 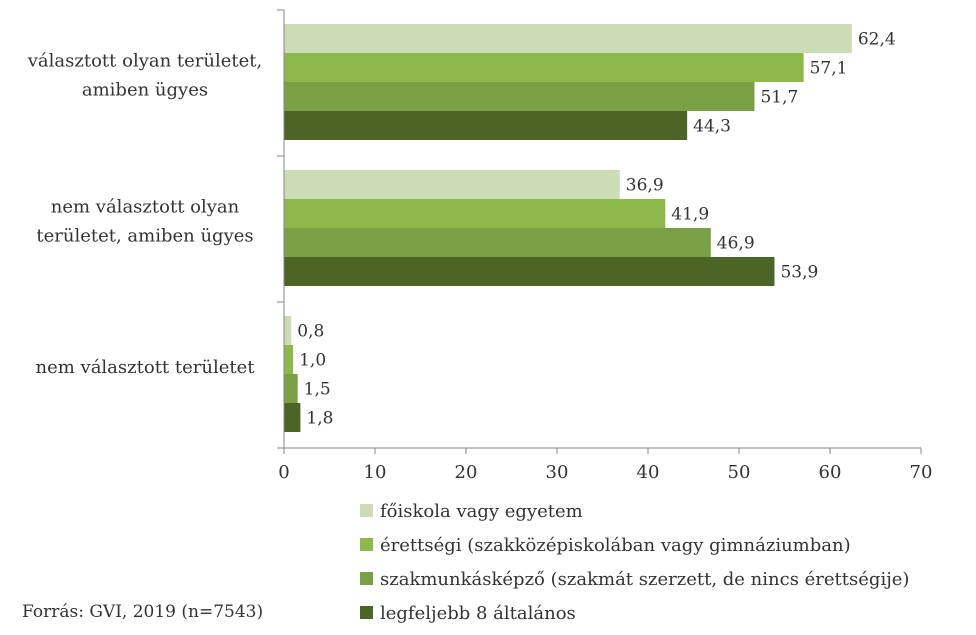 What do you see at coordinates (779, 98) in the screenshot?
I see `data-label: 51,7` at bounding box center [779, 98].